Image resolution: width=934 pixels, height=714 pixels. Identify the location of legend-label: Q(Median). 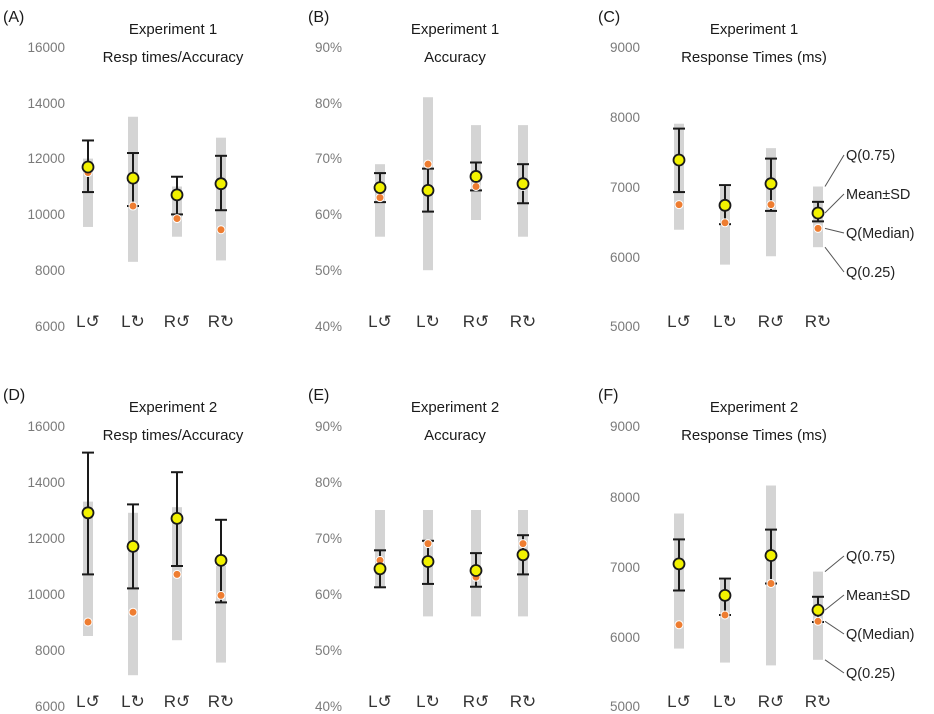
(880, 635).